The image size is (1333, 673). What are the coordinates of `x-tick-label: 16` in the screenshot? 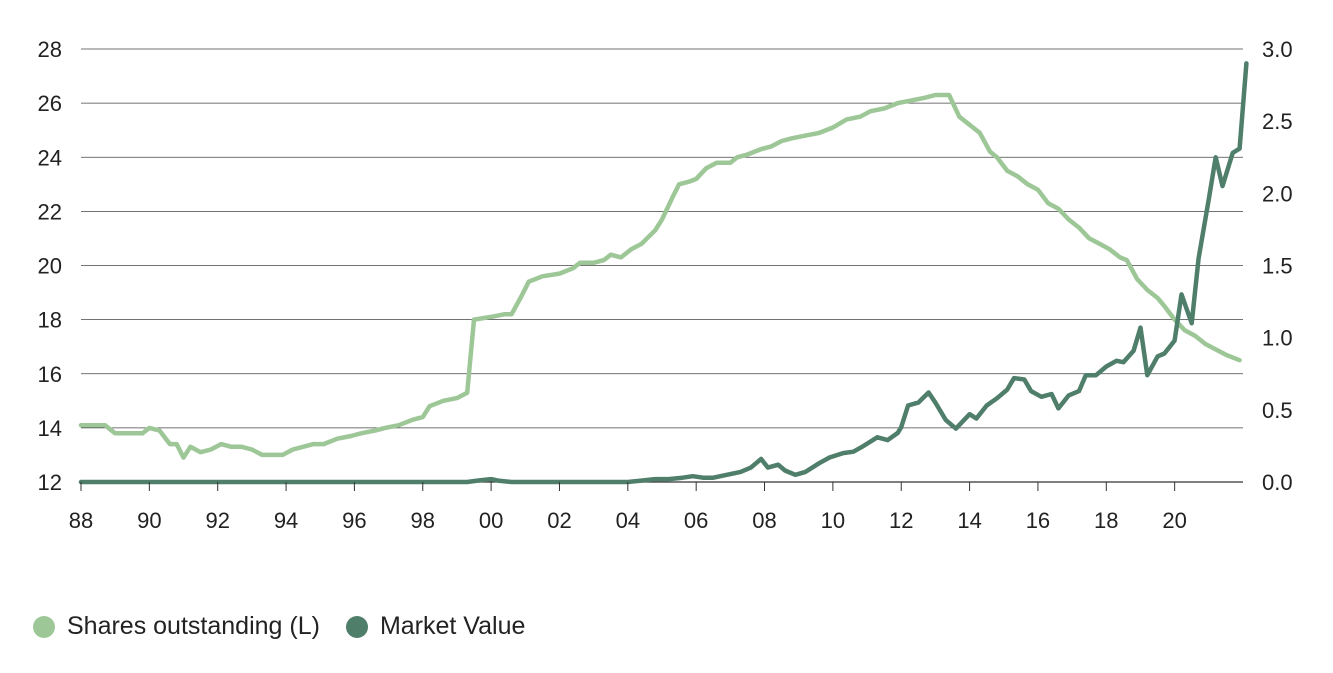 It's located at (1038, 520).